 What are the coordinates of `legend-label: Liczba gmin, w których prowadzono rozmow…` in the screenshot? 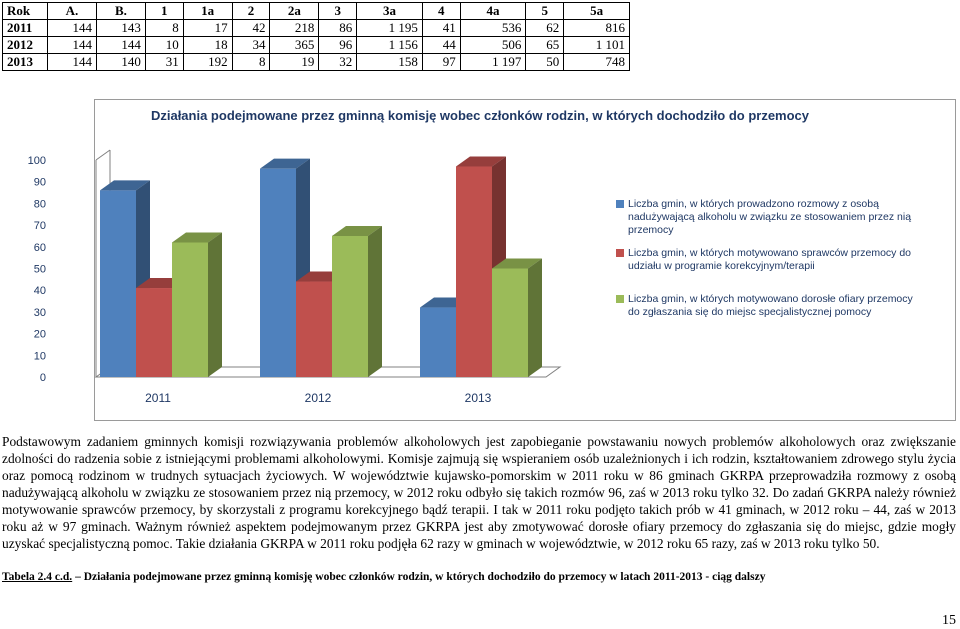 It's located at (770, 217).